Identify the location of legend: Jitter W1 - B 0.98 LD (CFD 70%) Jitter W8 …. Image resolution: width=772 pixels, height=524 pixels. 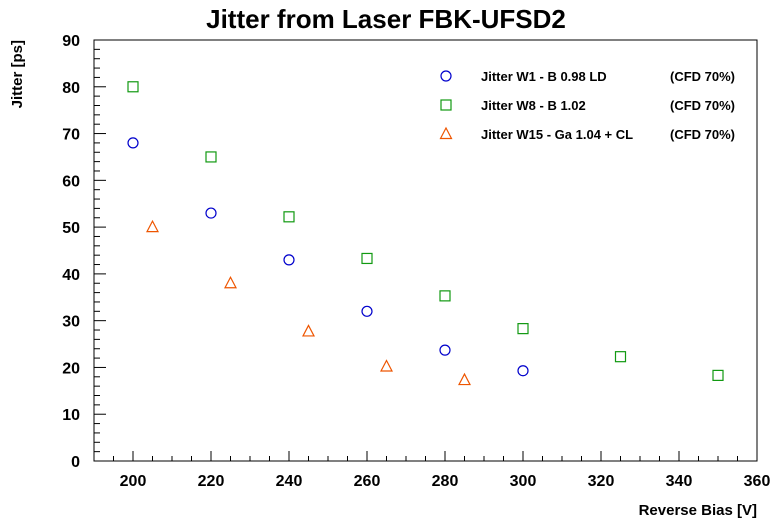
(587, 105).